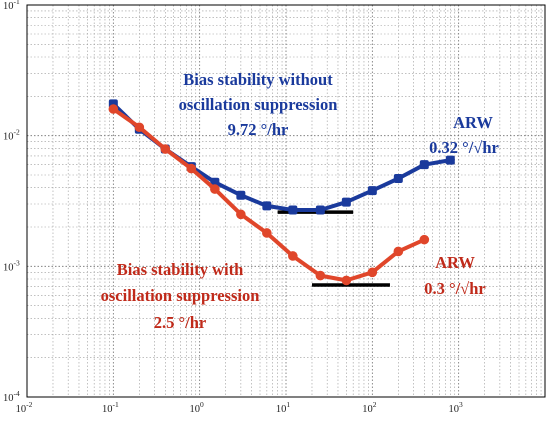  I want to click on annotation-bias-with-line-1: Bias stability with, so click(180, 269).